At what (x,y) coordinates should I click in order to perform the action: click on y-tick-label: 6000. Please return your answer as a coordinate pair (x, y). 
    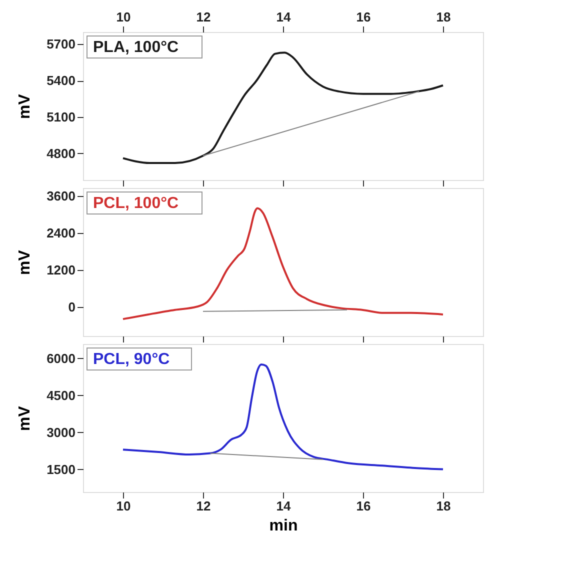
    Looking at the image, I should click on (61, 358).